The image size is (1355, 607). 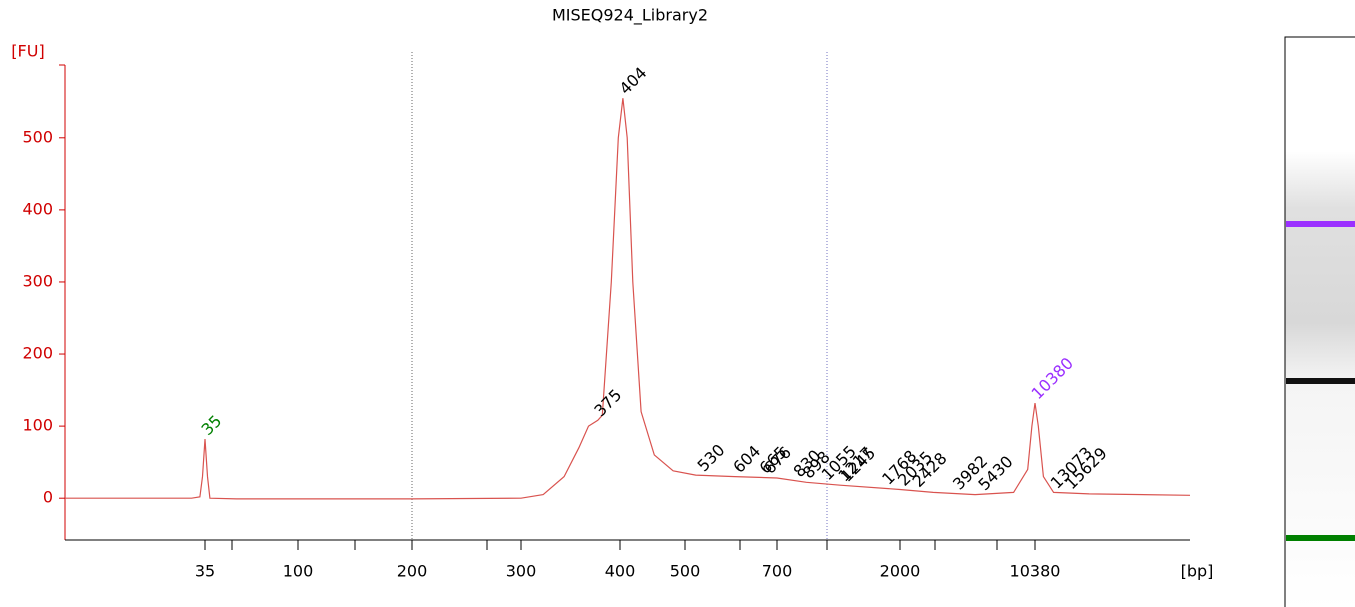 What do you see at coordinates (632, 80) in the screenshot?
I see `peak-label: 404` at bounding box center [632, 80].